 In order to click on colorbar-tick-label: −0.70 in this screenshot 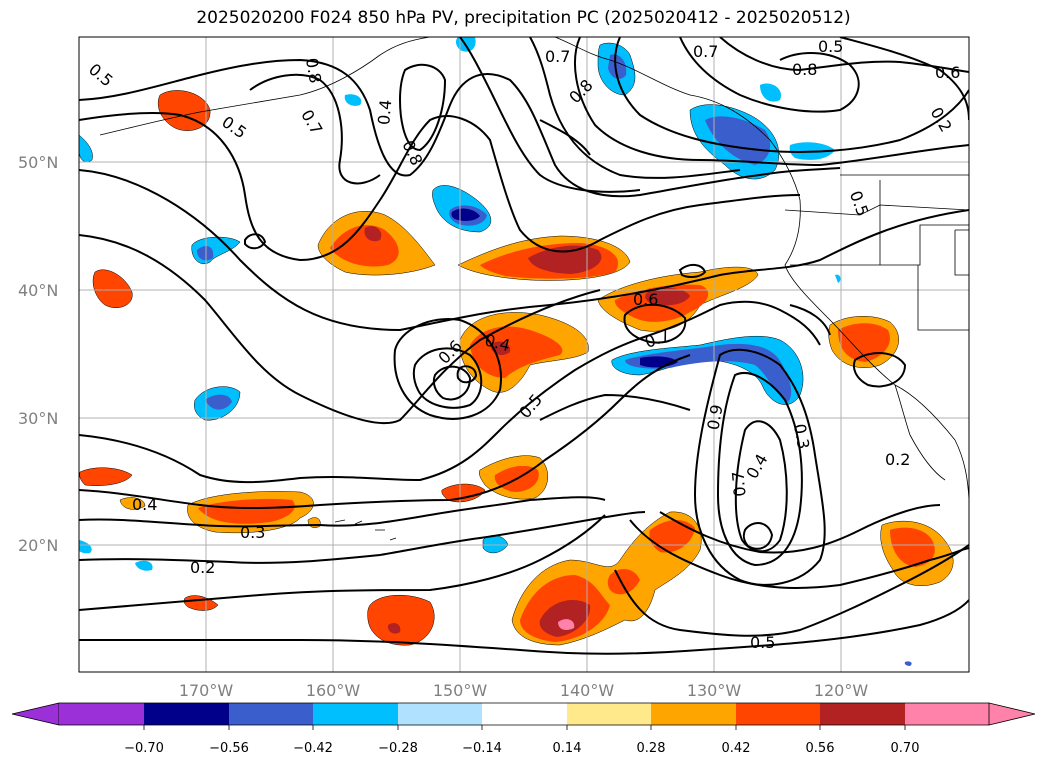, I will do `click(144, 748)`.